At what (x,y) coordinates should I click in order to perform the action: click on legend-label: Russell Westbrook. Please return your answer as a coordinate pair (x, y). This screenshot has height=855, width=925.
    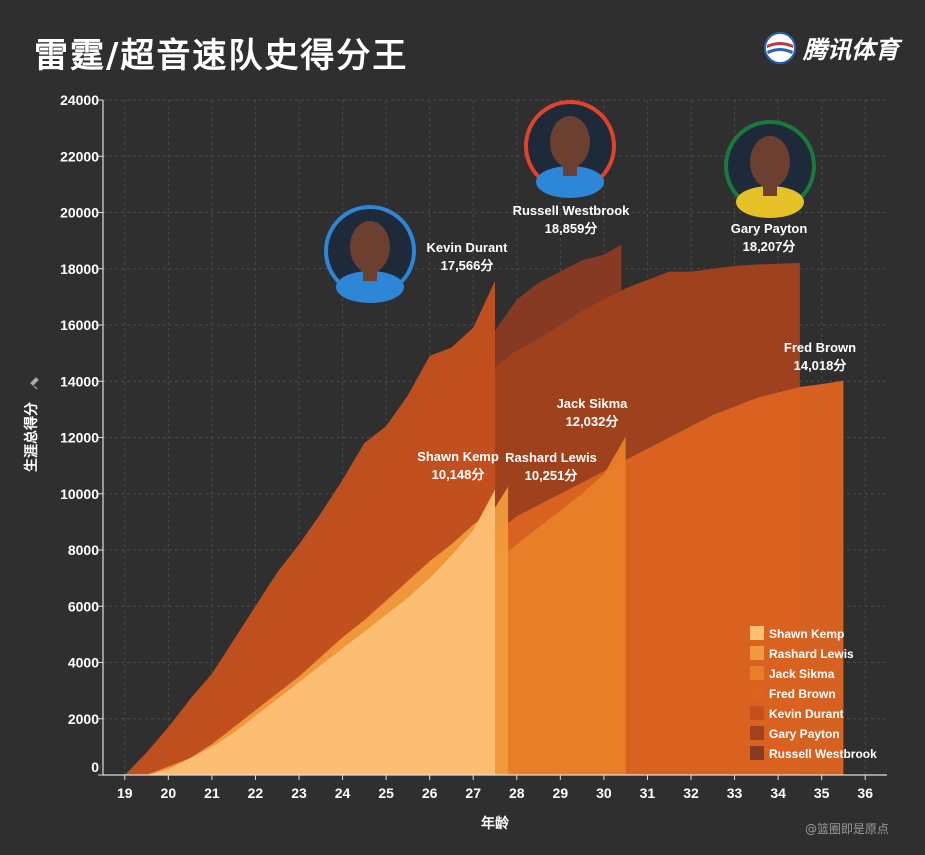
    Looking at the image, I should click on (823, 754).